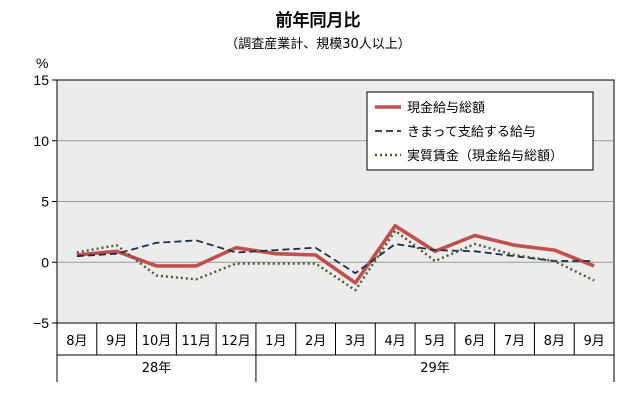 This screenshot has height=416, width=636. I want to click on x-tick-label: 4月, so click(395, 341).